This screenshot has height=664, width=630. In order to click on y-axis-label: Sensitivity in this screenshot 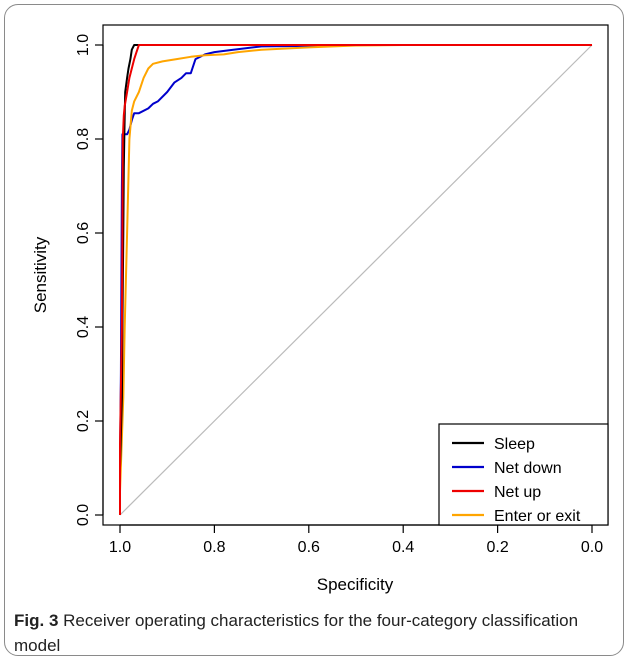, I will do `click(40, 274)`.